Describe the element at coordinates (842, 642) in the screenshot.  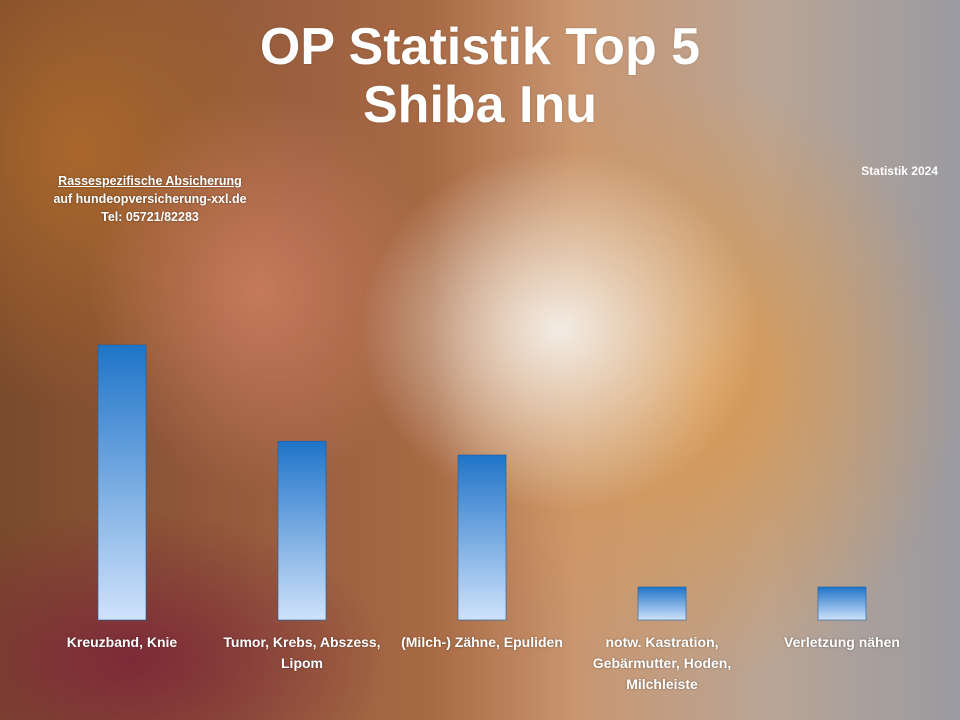
I see `category-label: Verletzung nähen` at that location.